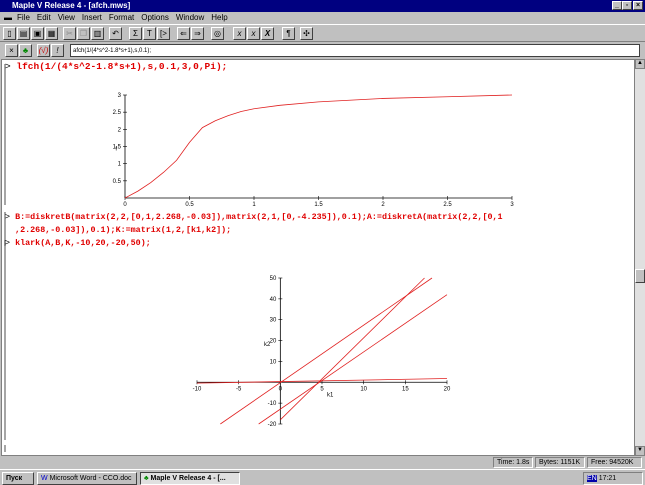  I want to click on status-bar: Time: 1.8s Bytes: 1151K Free: 94520K, so click(322, 462).